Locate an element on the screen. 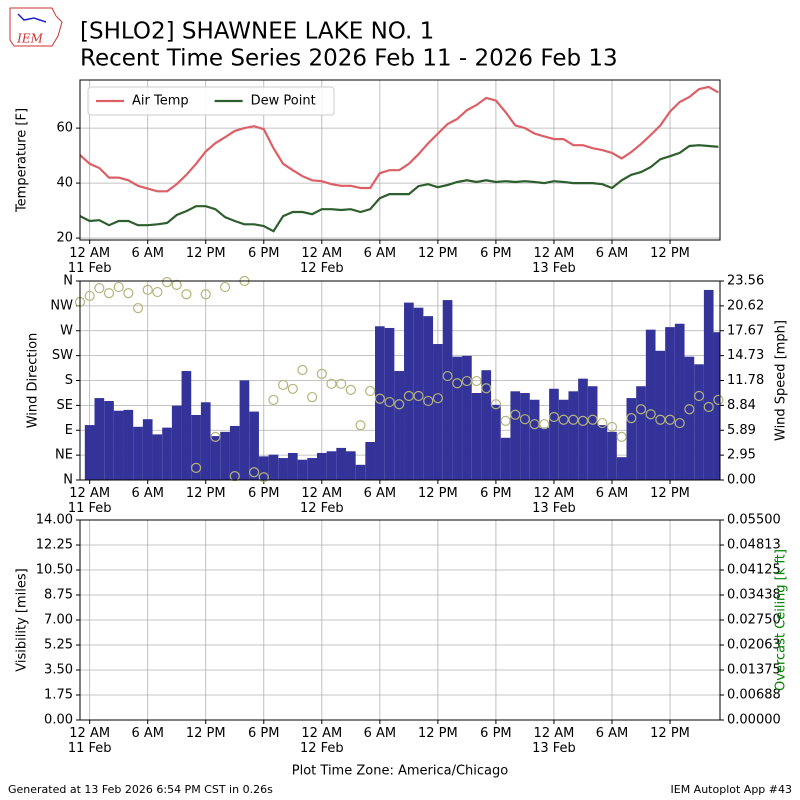 This screenshot has height=800, width=800. y-tick-label: SW is located at coordinates (62, 355).